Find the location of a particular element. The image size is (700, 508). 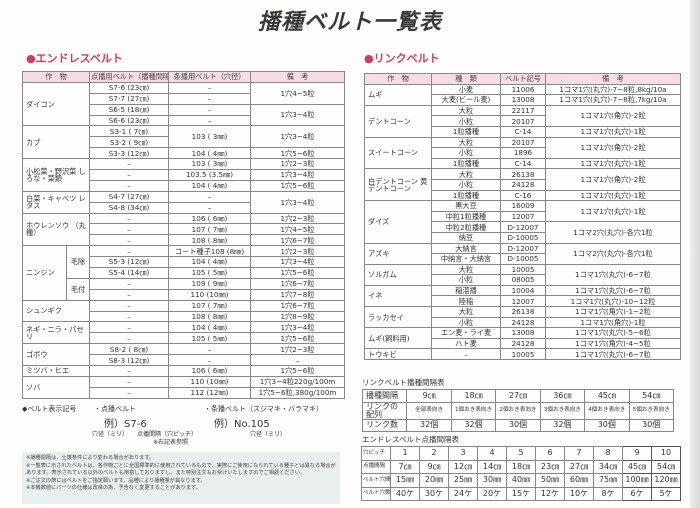

table-cell: 3個おき表向き is located at coordinates (562, 410).